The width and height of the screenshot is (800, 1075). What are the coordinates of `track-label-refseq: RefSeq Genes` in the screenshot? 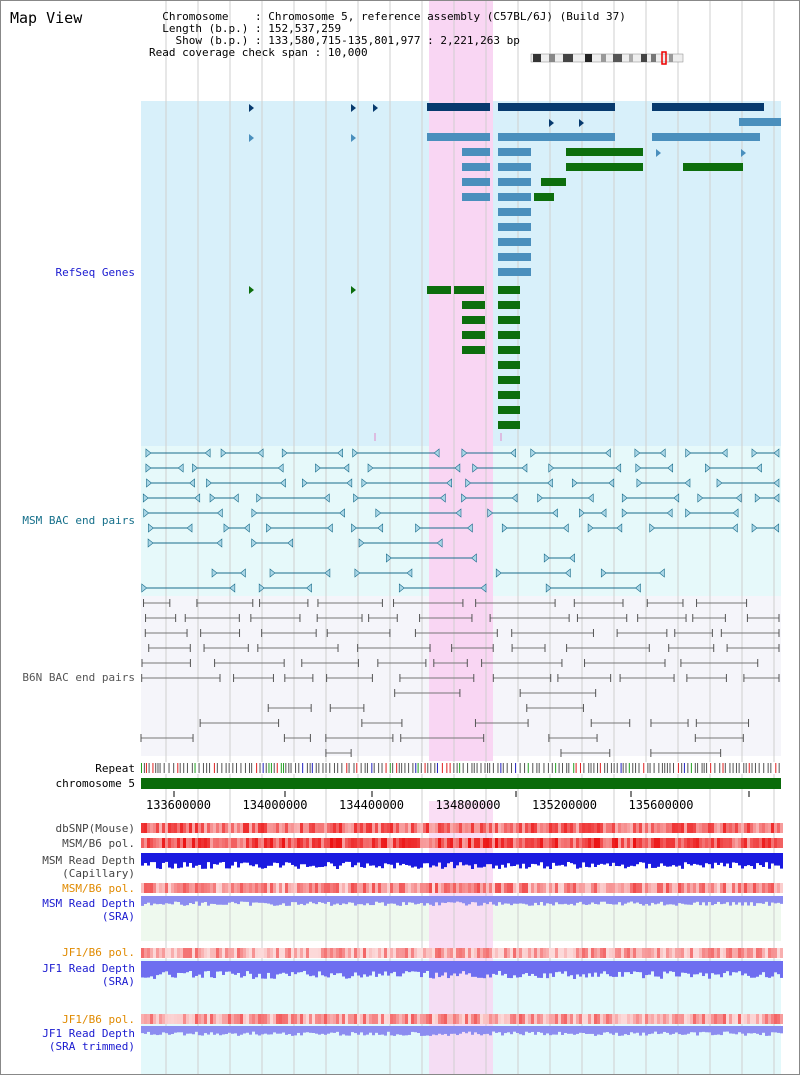 It's located at (95, 272).